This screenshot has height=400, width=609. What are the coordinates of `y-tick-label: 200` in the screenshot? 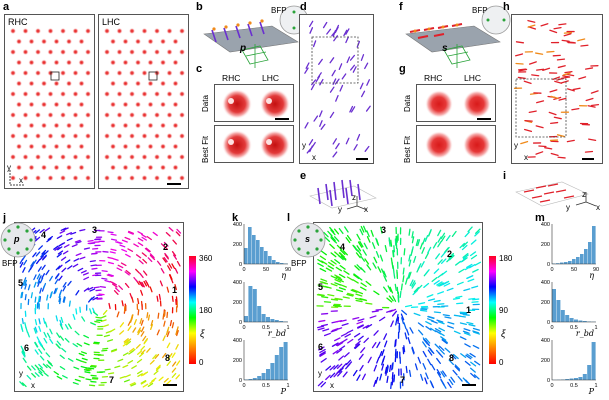 It's located at (545, 361).